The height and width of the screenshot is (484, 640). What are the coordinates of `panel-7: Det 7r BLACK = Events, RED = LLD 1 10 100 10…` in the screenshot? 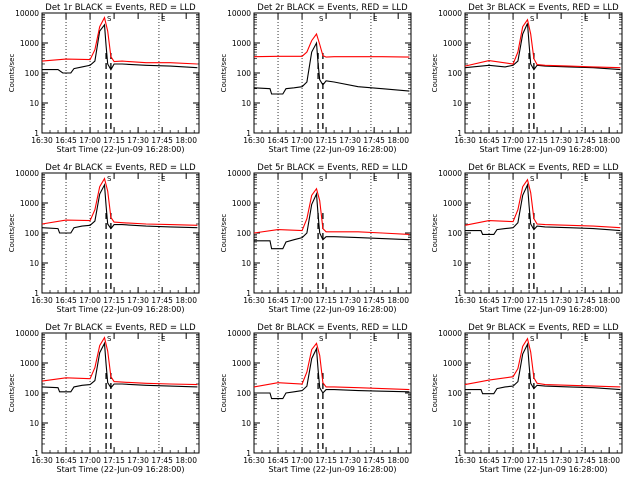 It's located at (104, 398).